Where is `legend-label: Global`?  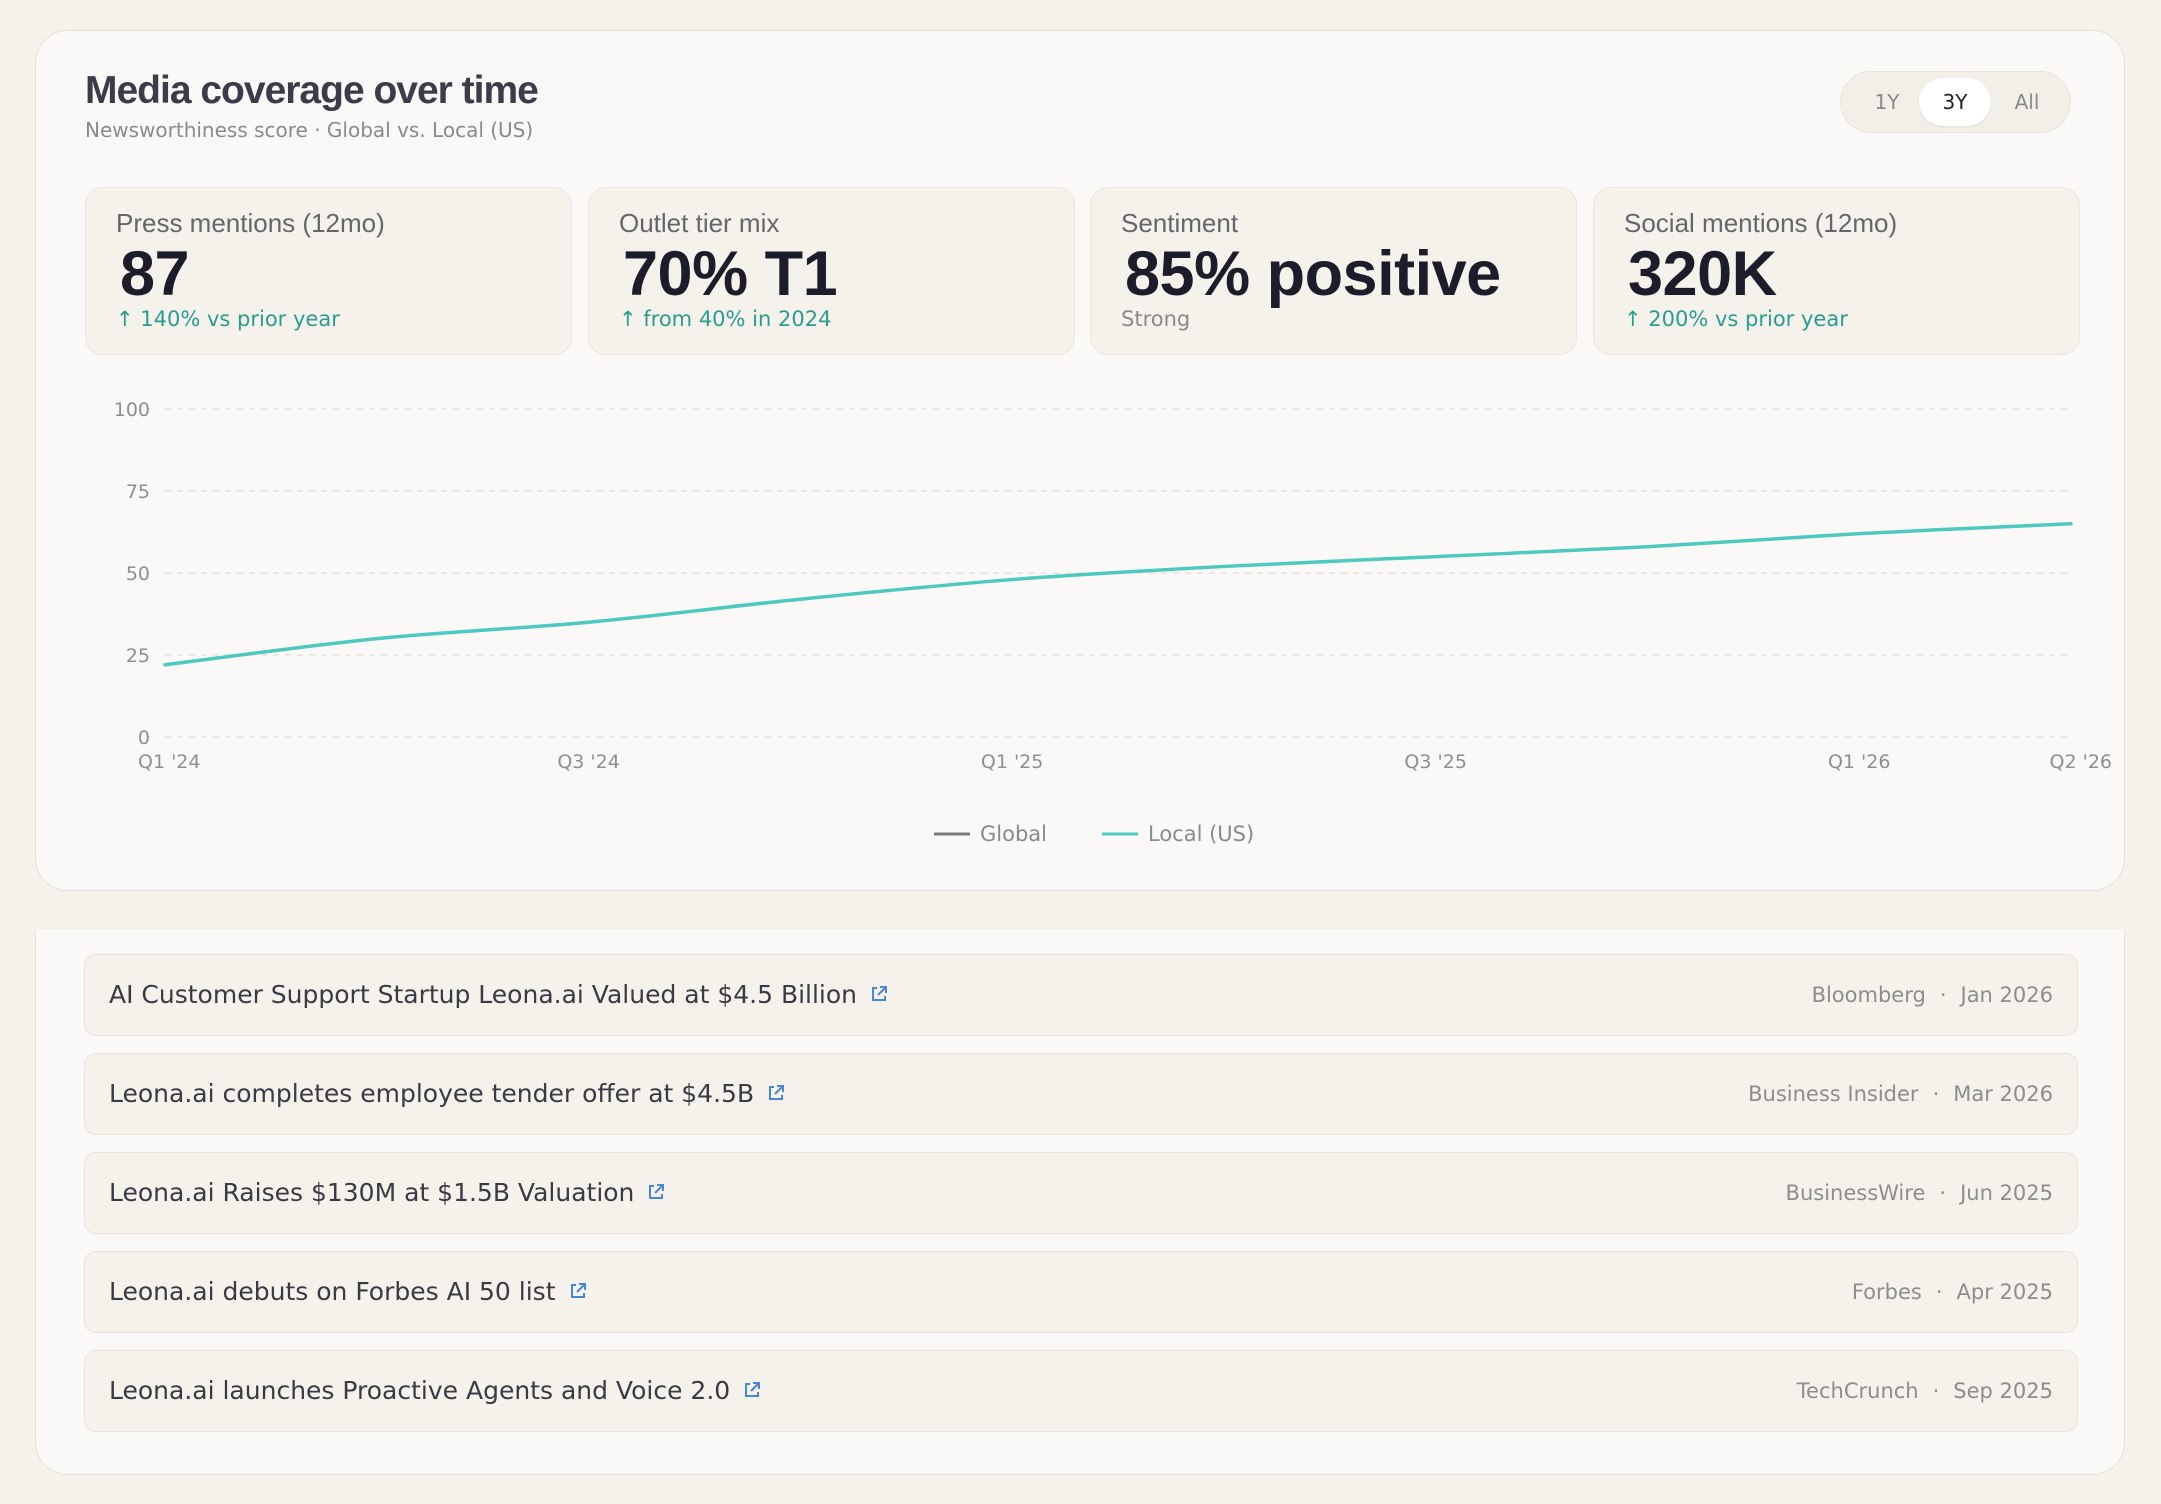 legend-label: Global is located at coordinates (1013, 834).